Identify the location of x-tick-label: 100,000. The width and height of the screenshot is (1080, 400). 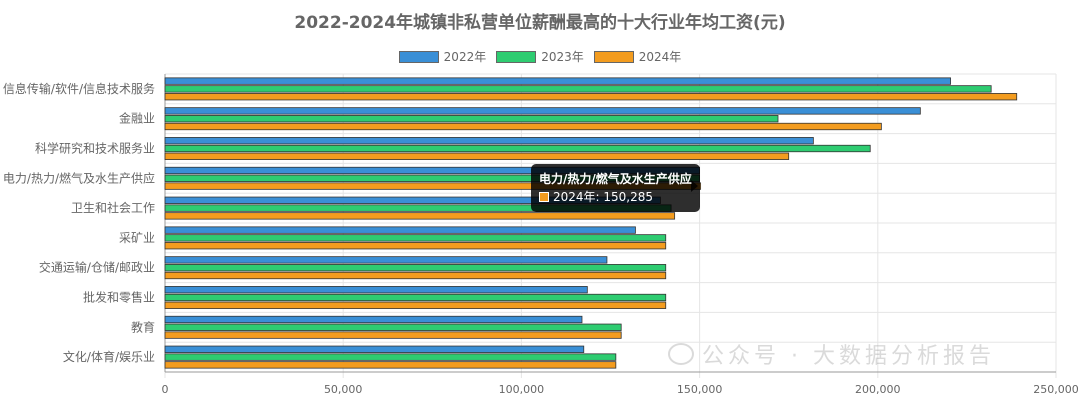
(522, 389).